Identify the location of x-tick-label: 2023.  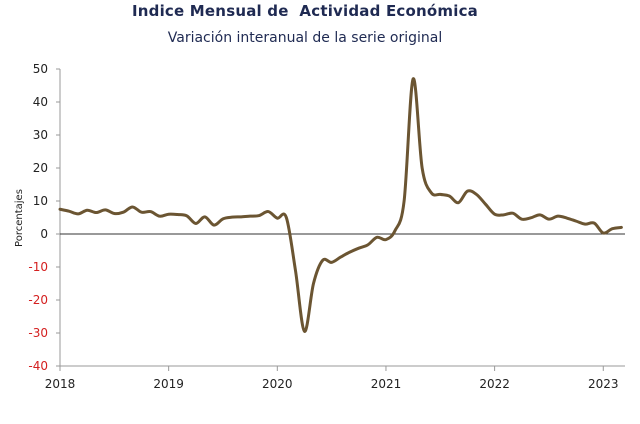
(603, 384).